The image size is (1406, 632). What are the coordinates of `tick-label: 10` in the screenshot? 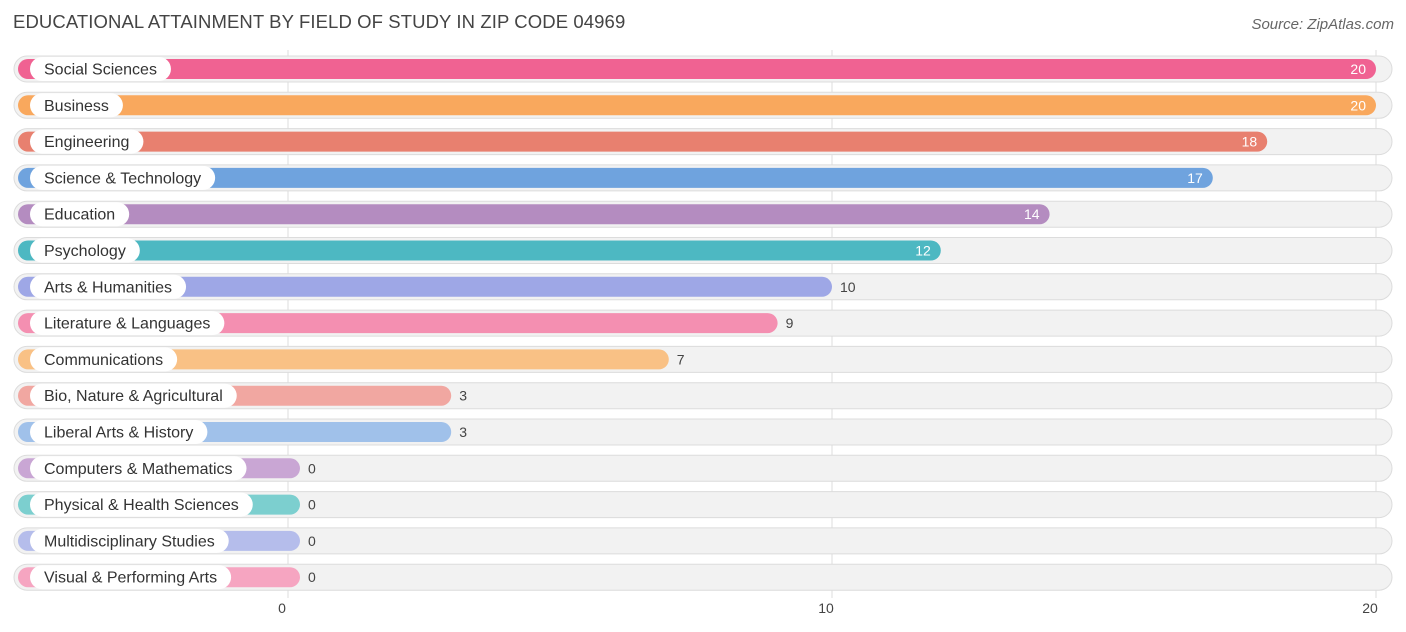 It's located at (826, 608).